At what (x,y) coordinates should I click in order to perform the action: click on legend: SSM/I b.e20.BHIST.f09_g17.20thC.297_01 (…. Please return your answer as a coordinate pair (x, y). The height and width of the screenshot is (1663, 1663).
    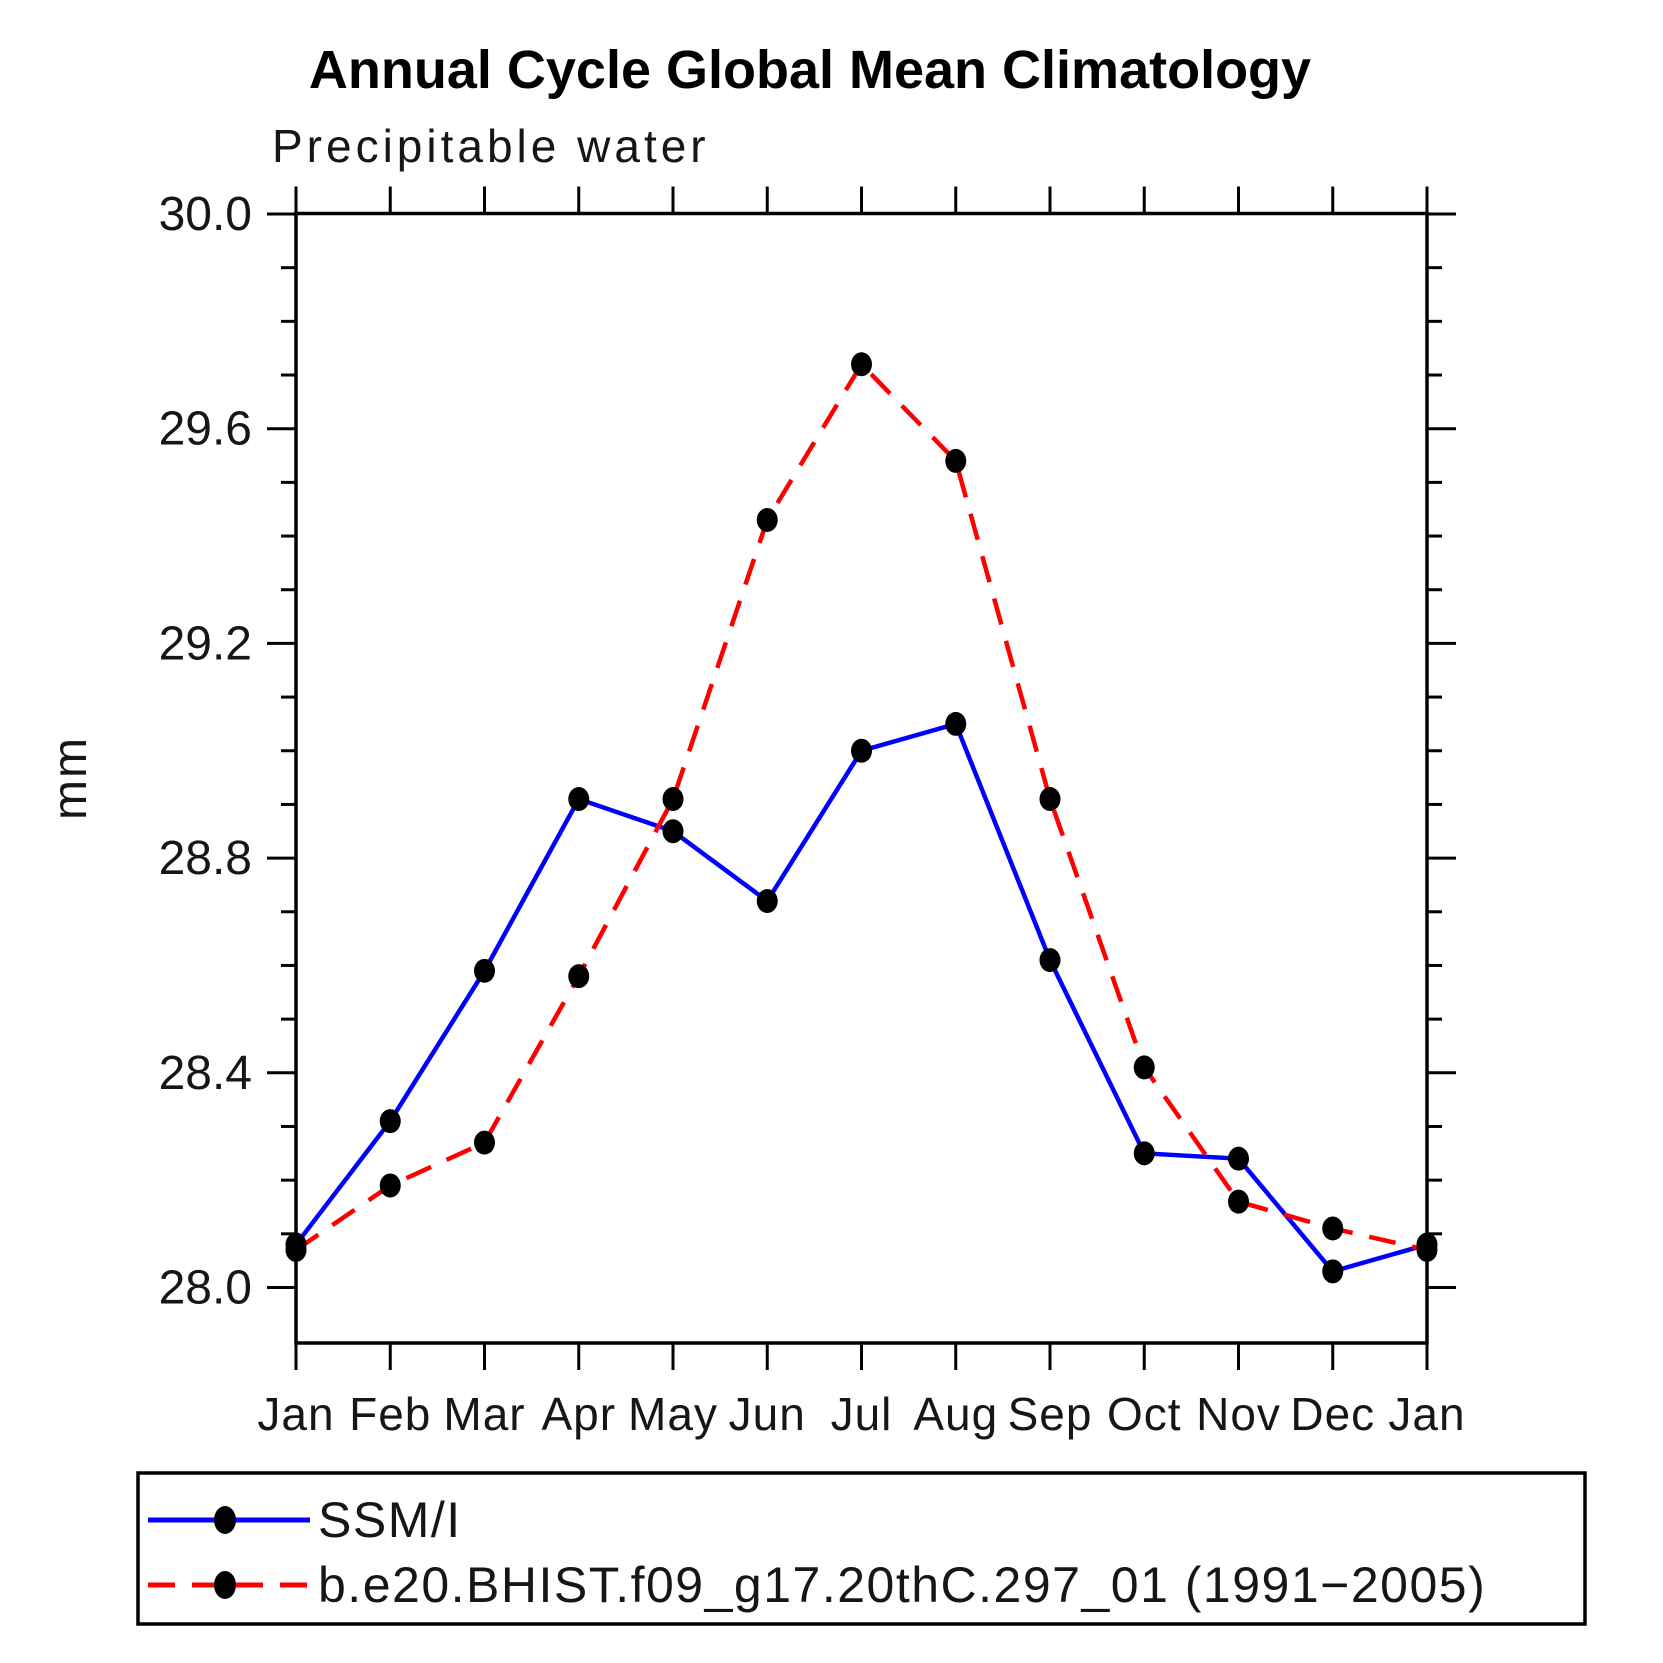
    Looking at the image, I should click on (861, 1548).